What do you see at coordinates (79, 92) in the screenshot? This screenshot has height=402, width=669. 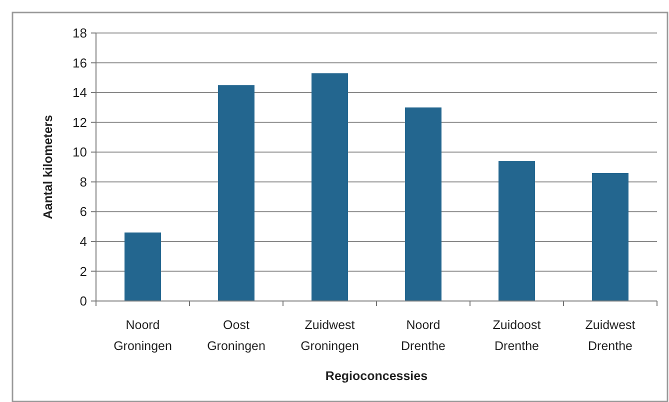 I see `y-tick-label: 14` at bounding box center [79, 92].